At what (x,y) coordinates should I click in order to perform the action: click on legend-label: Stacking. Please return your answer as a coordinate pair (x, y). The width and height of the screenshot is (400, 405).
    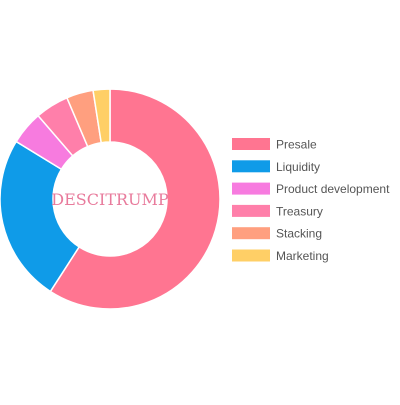
    Looking at the image, I should click on (299, 234).